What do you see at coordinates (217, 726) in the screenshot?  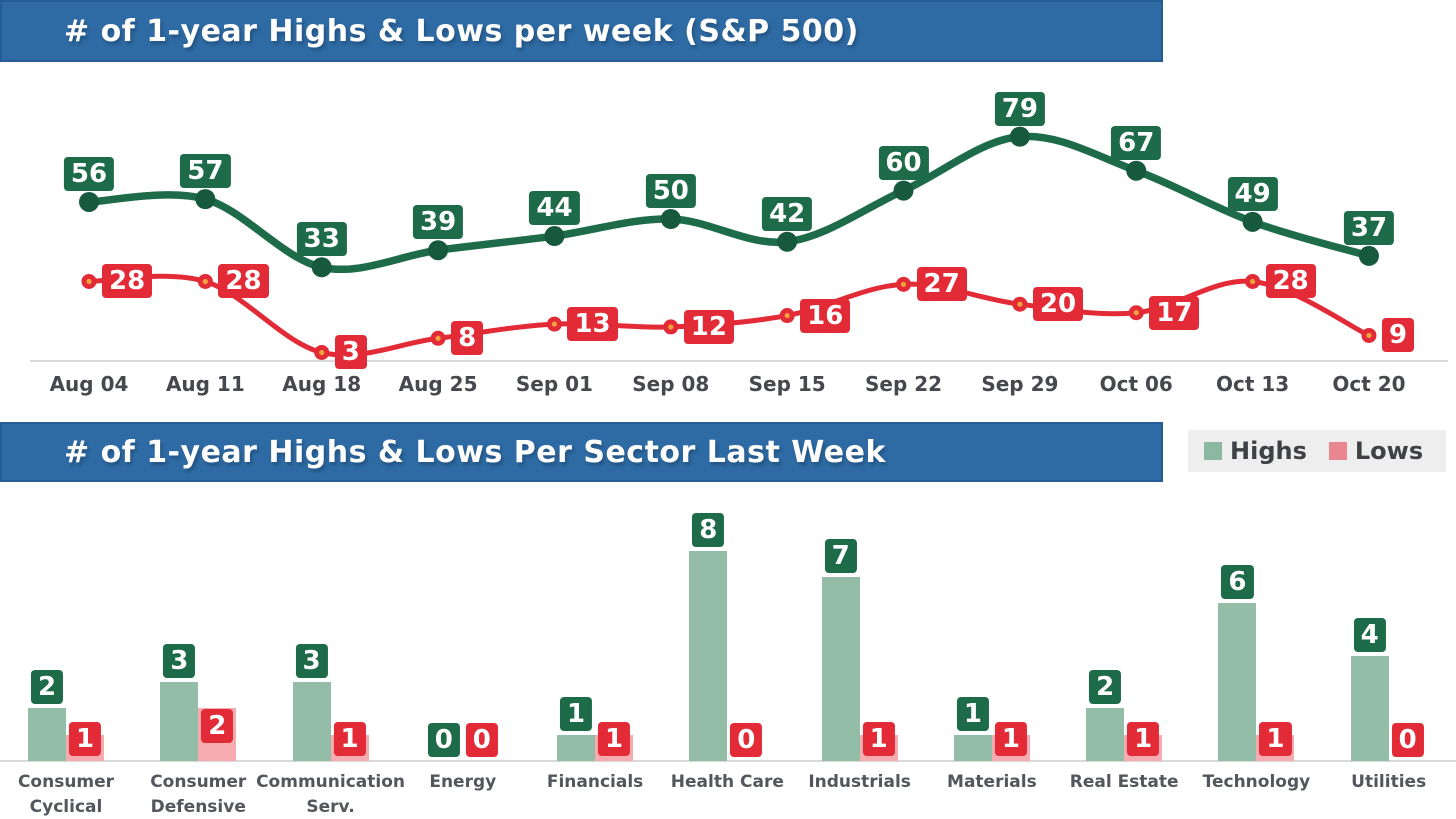 I see `lows-value-label: 2` at bounding box center [217, 726].